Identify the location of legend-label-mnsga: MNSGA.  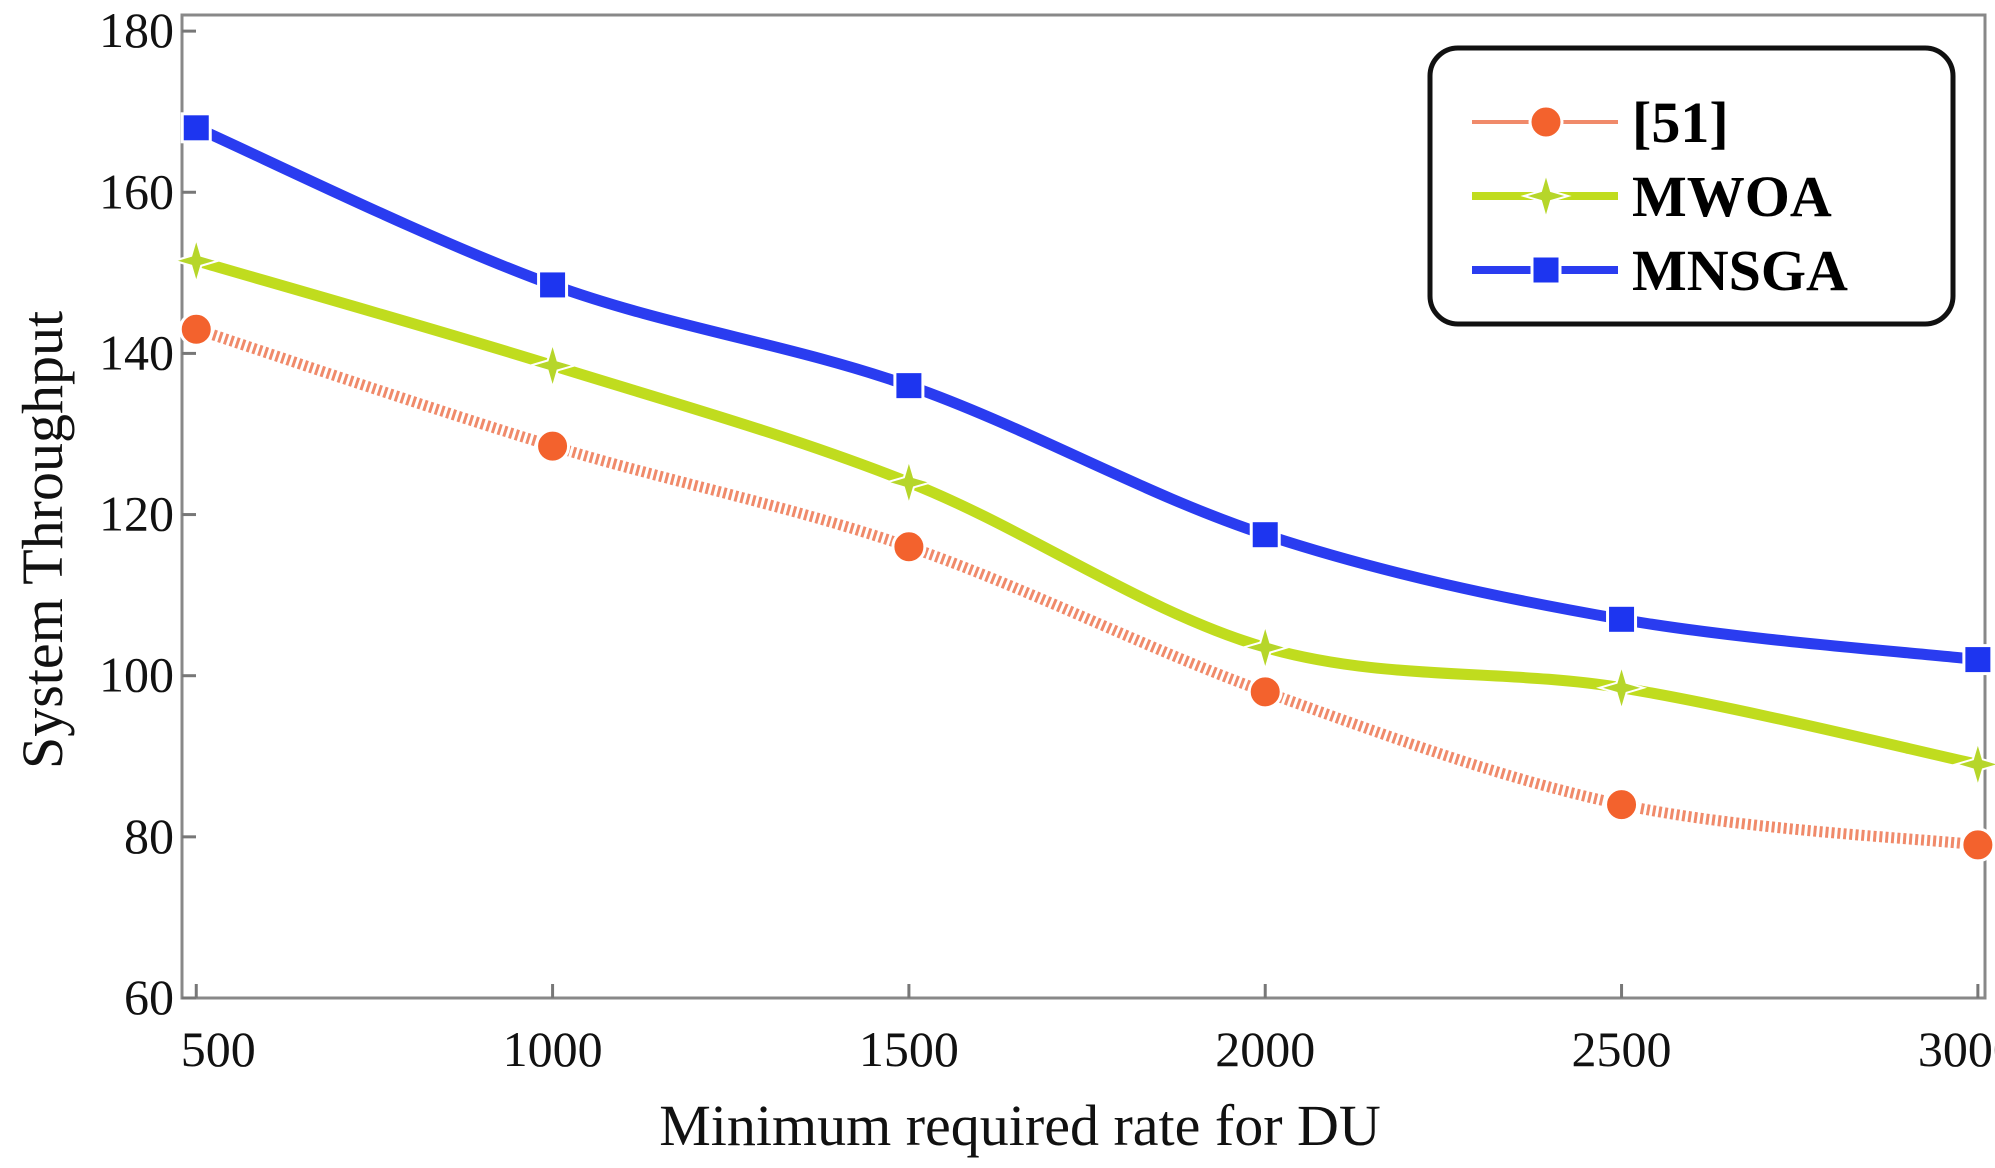
(1740, 270).